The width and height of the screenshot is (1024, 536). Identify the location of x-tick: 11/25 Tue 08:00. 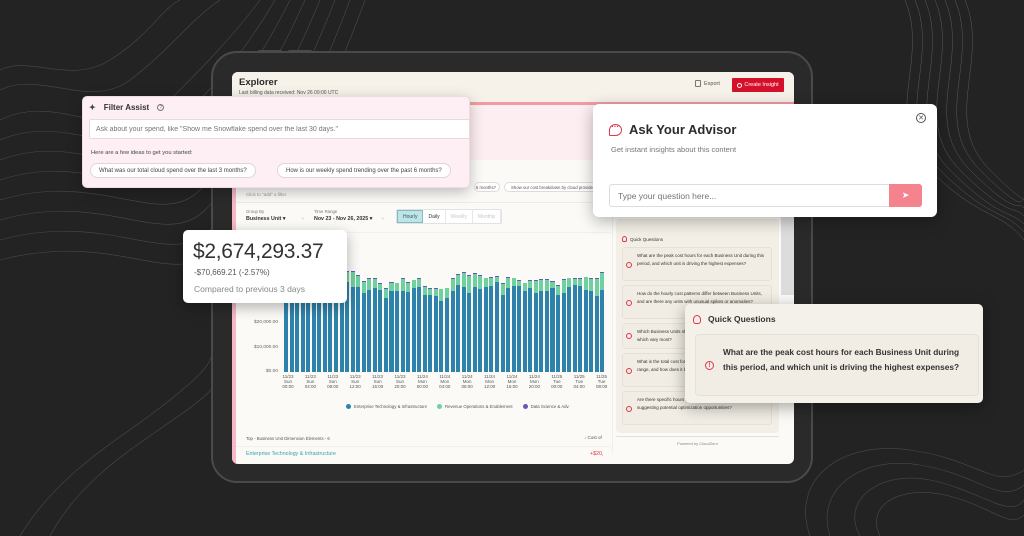
(601, 382).